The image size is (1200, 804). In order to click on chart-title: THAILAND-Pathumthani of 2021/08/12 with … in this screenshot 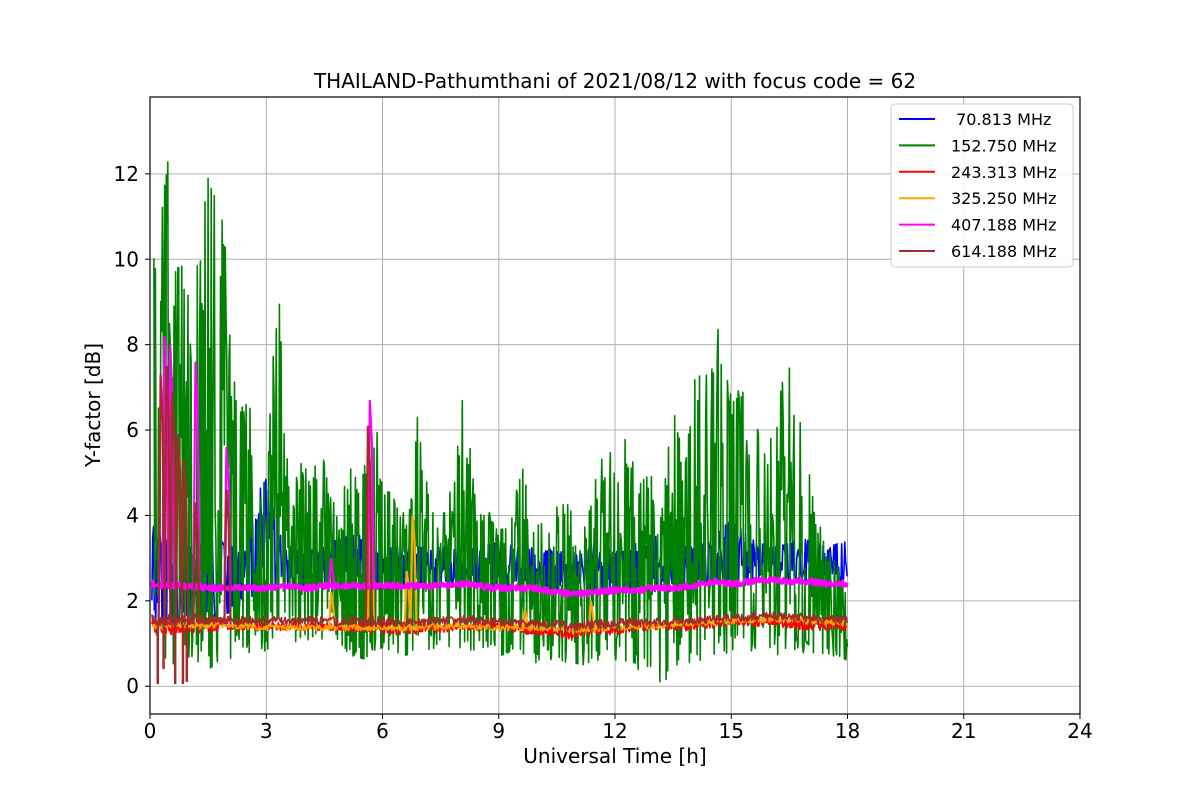, I will do `click(614, 81)`.